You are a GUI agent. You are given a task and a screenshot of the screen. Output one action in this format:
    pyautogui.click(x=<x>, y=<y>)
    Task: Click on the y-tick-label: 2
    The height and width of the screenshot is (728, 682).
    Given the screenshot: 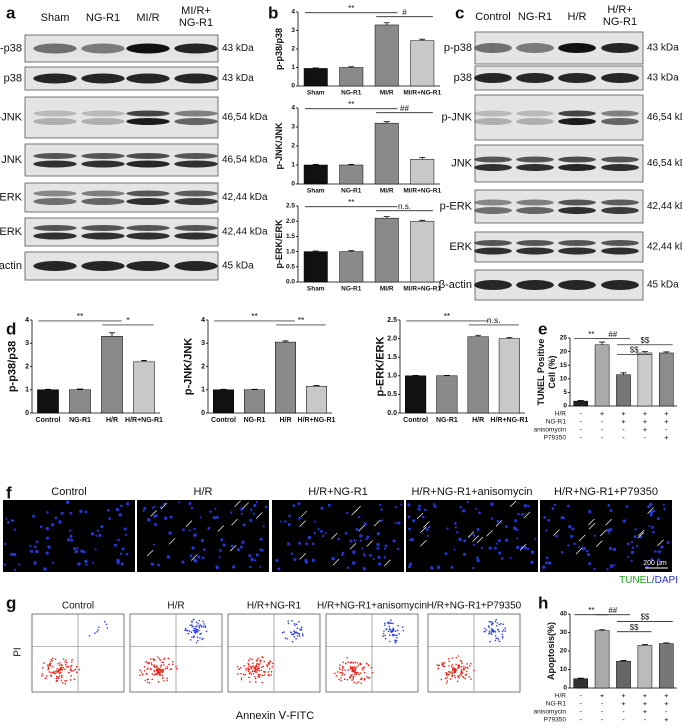 What is the action you would take?
    pyautogui.click(x=203, y=366)
    